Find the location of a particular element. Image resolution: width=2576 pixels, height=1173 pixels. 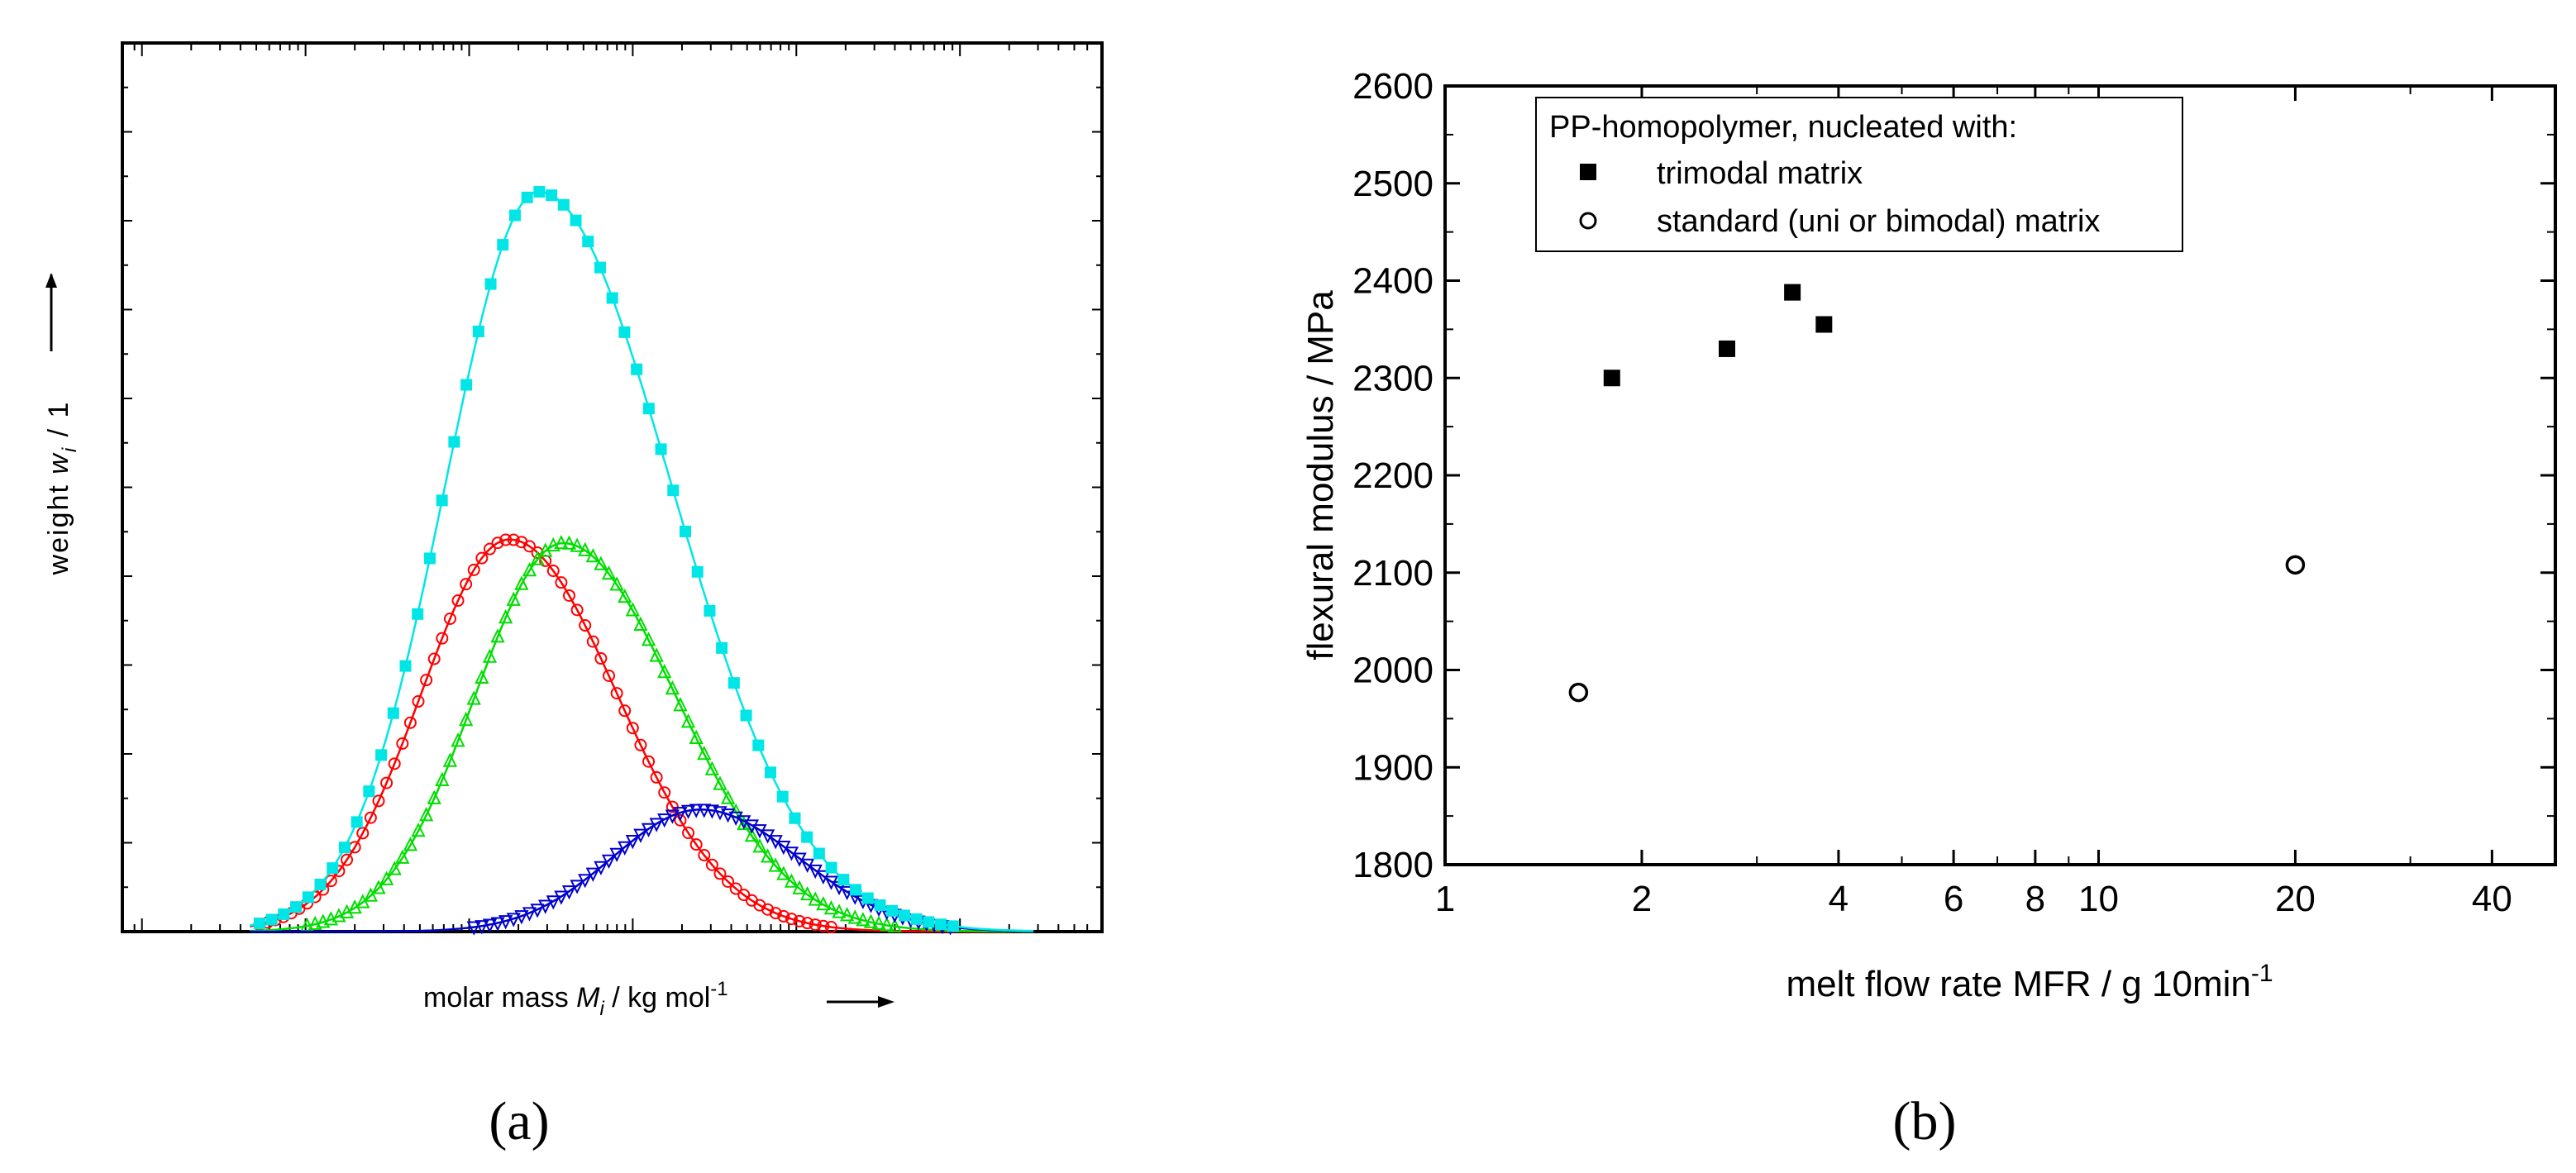

panel-a-caption: (a) is located at coordinates (519, 1121).